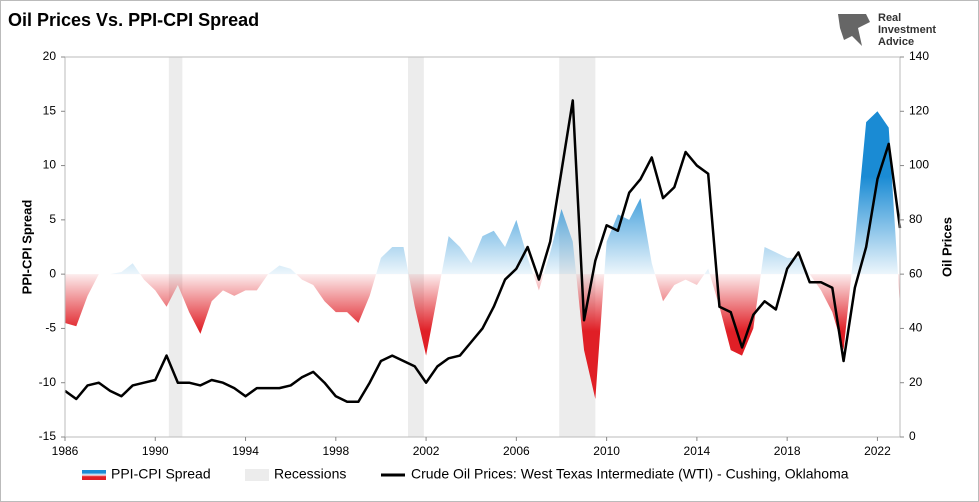 The image size is (979, 502). I want to click on logo-text: Real, so click(889, 18).